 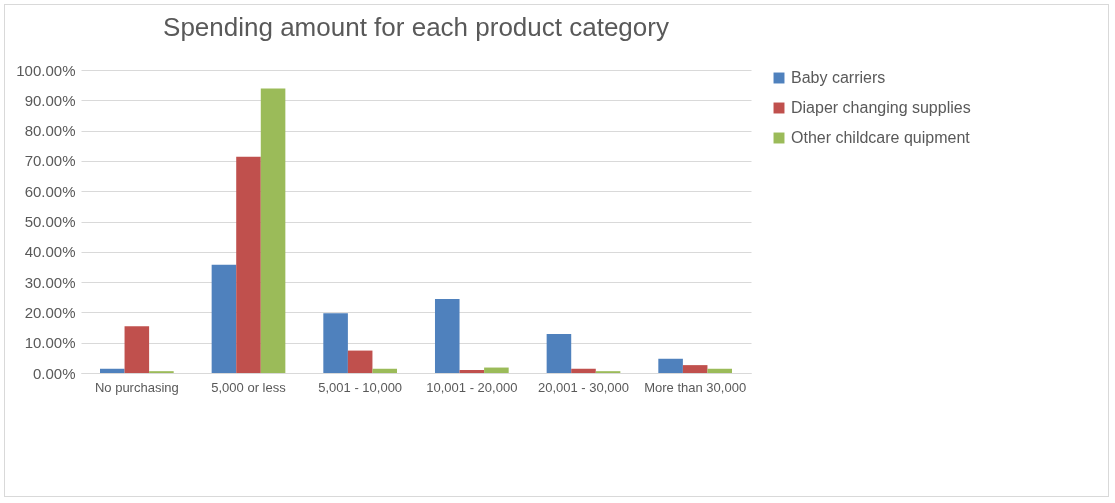 What do you see at coordinates (50, 312) in the screenshot?
I see `y-tick-label: 20.00%` at bounding box center [50, 312].